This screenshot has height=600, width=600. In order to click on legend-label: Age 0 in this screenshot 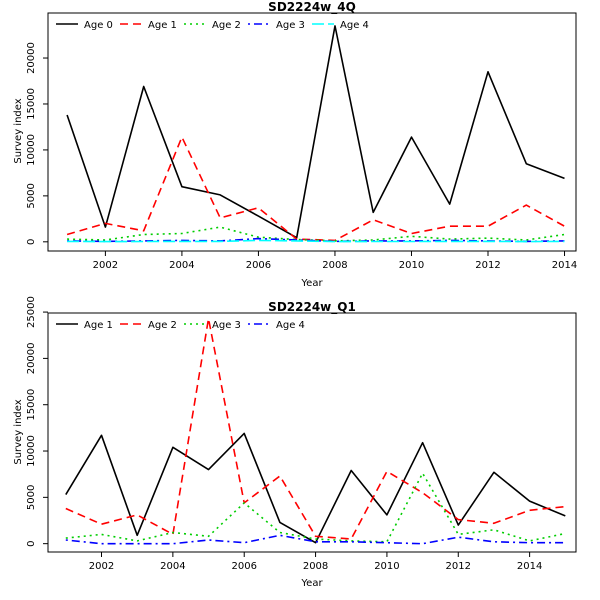, I will do `click(98, 25)`.